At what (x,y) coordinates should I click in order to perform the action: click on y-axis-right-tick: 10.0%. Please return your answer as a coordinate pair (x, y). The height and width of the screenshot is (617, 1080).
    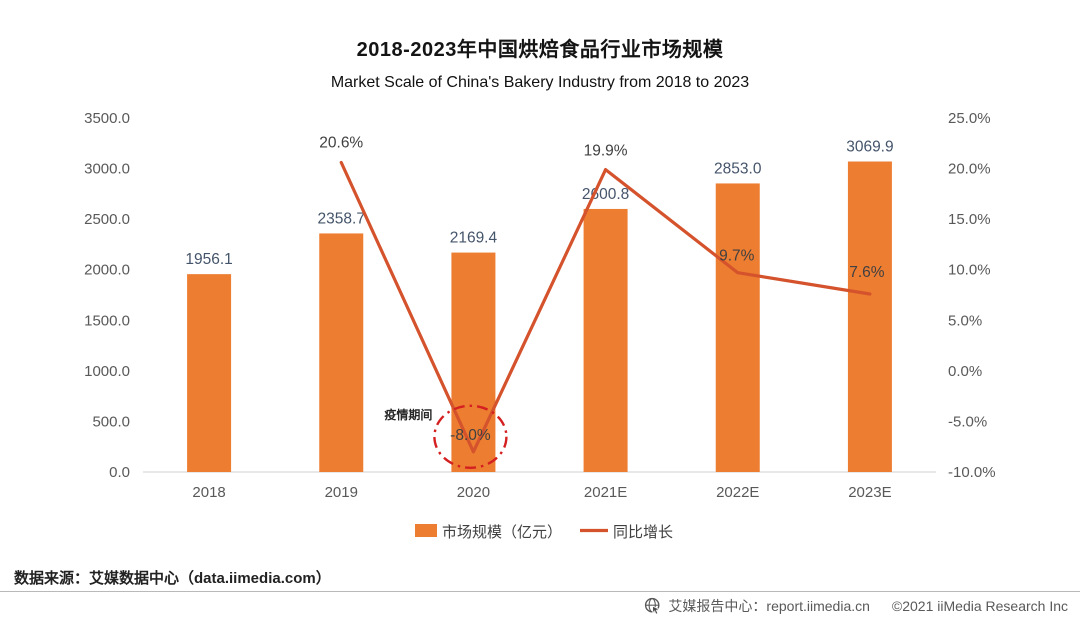
    Looking at the image, I should click on (969, 270).